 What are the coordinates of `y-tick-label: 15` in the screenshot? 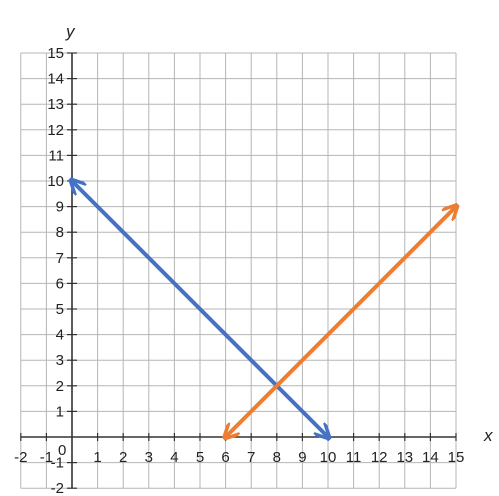 It's located at (55, 53).